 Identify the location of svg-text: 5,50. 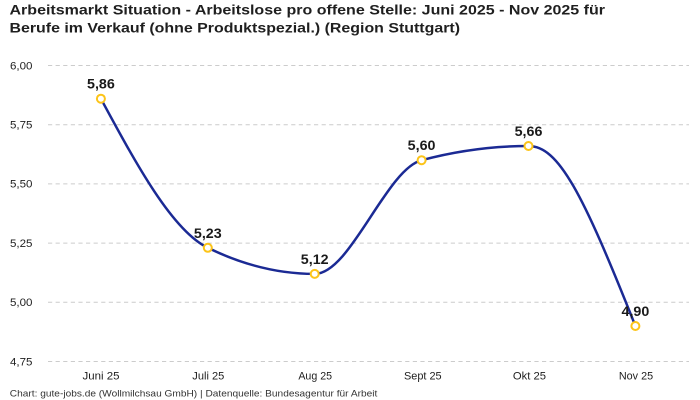
(21, 185).